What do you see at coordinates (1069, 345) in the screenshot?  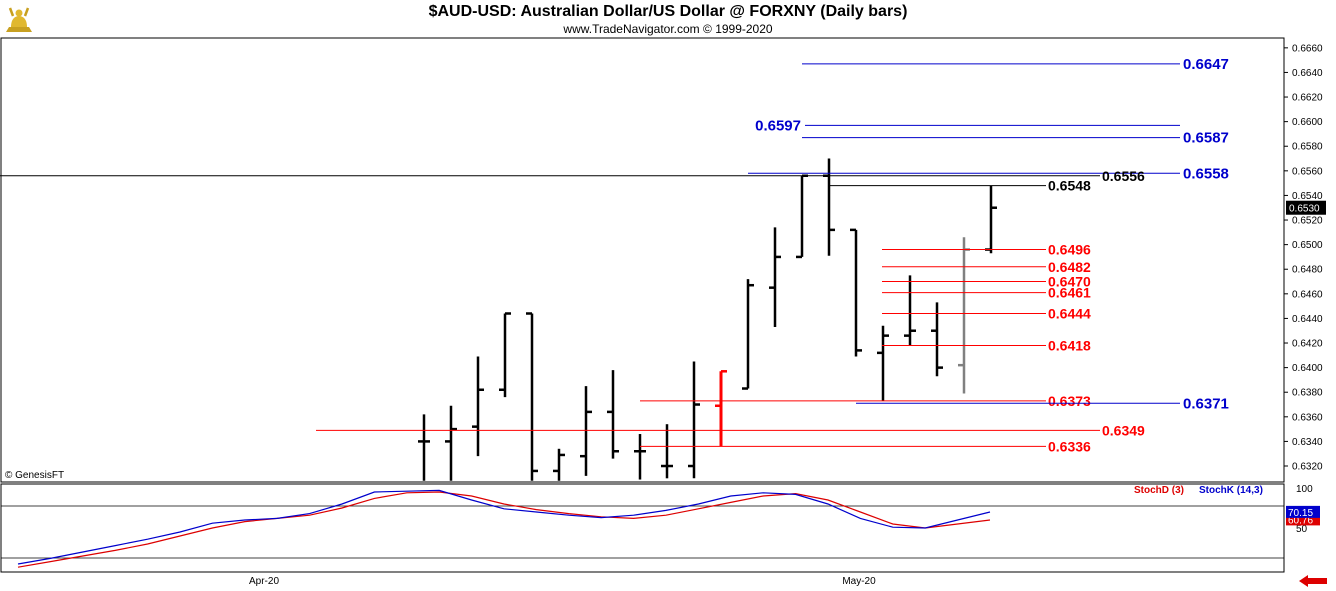 I see `level-label: 0.6418` at bounding box center [1069, 345].